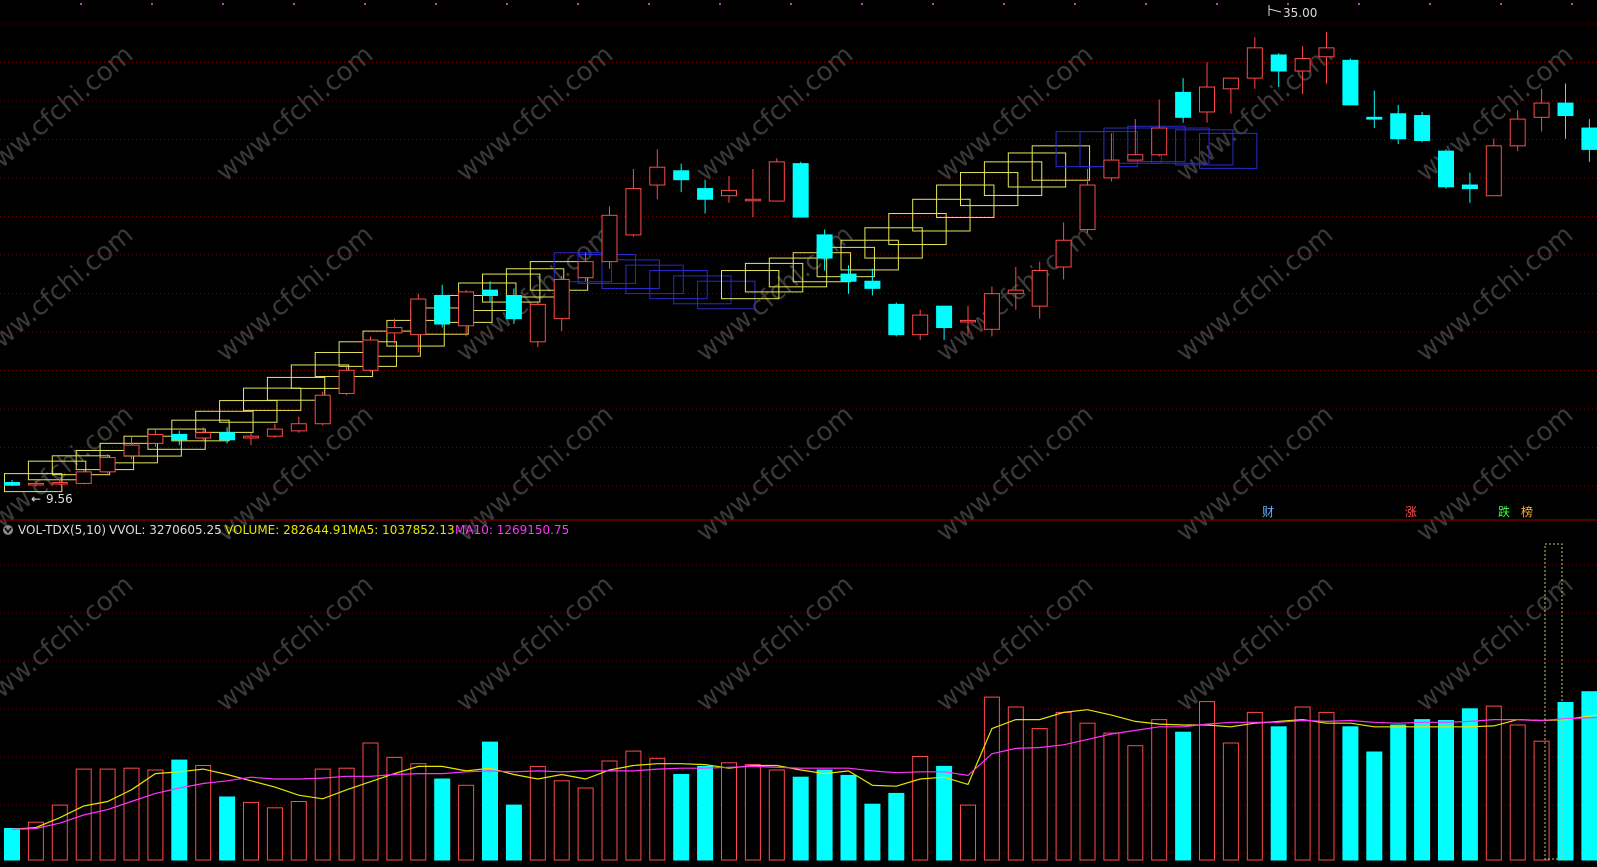 Image resolution: width=1597 pixels, height=867 pixels. What do you see at coordinates (1411, 511) in the screenshot?
I see `event-marker-rise: 涨` at bounding box center [1411, 511].